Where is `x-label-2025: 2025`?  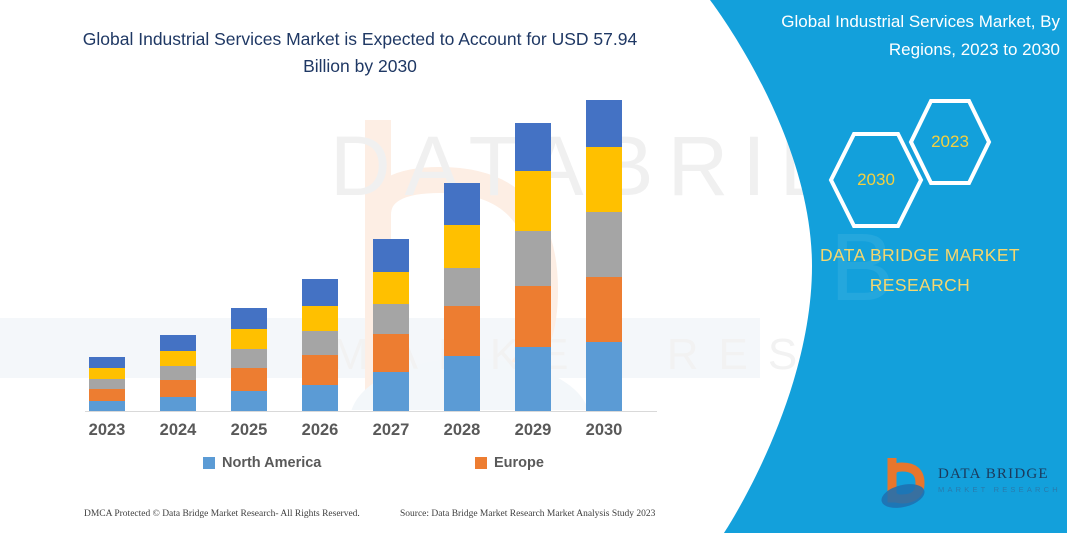
x-label-2025: 2025 is located at coordinates (249, 430).